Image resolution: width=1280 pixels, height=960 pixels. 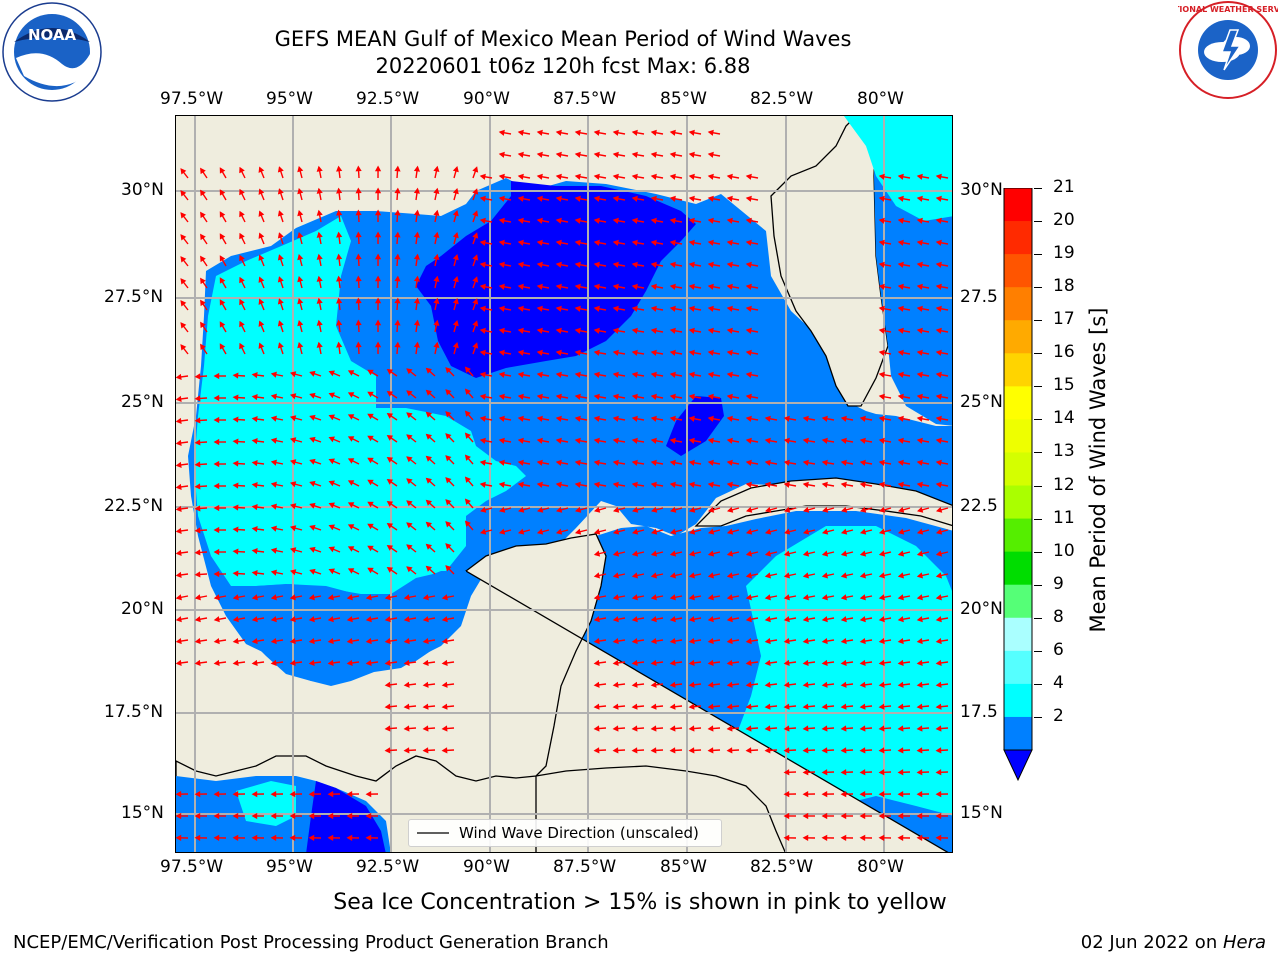 What do you see at coordinates (289, 867) in the screenshot?
I see `lon-label-bottom: 95°W` at bounding box center [289, 867].